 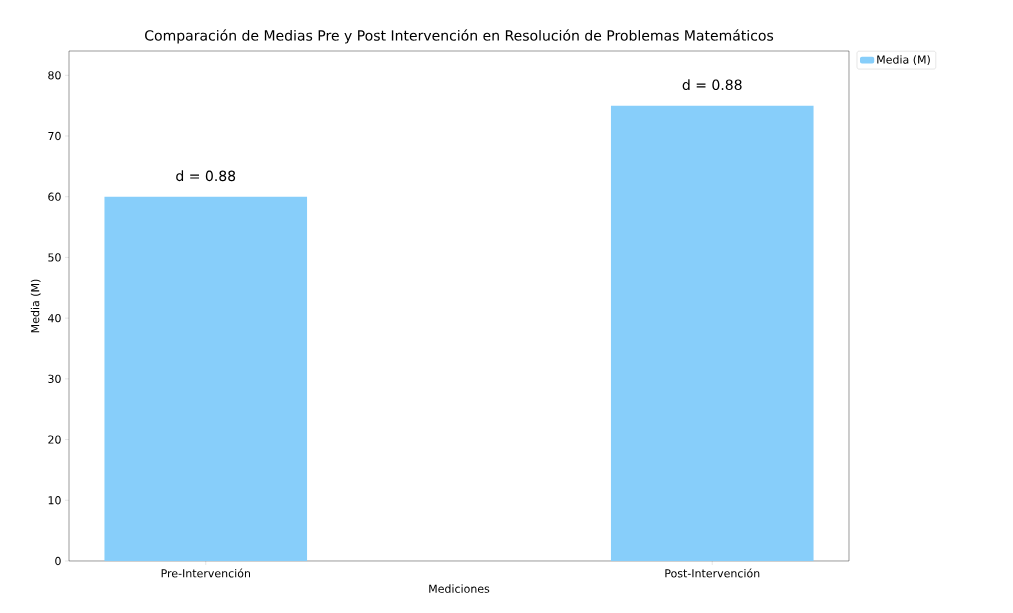 What do you see at coordinates (54, 136) in the screenshot?
I see `y-tick-label: 70` at bounding box center [54, 136].